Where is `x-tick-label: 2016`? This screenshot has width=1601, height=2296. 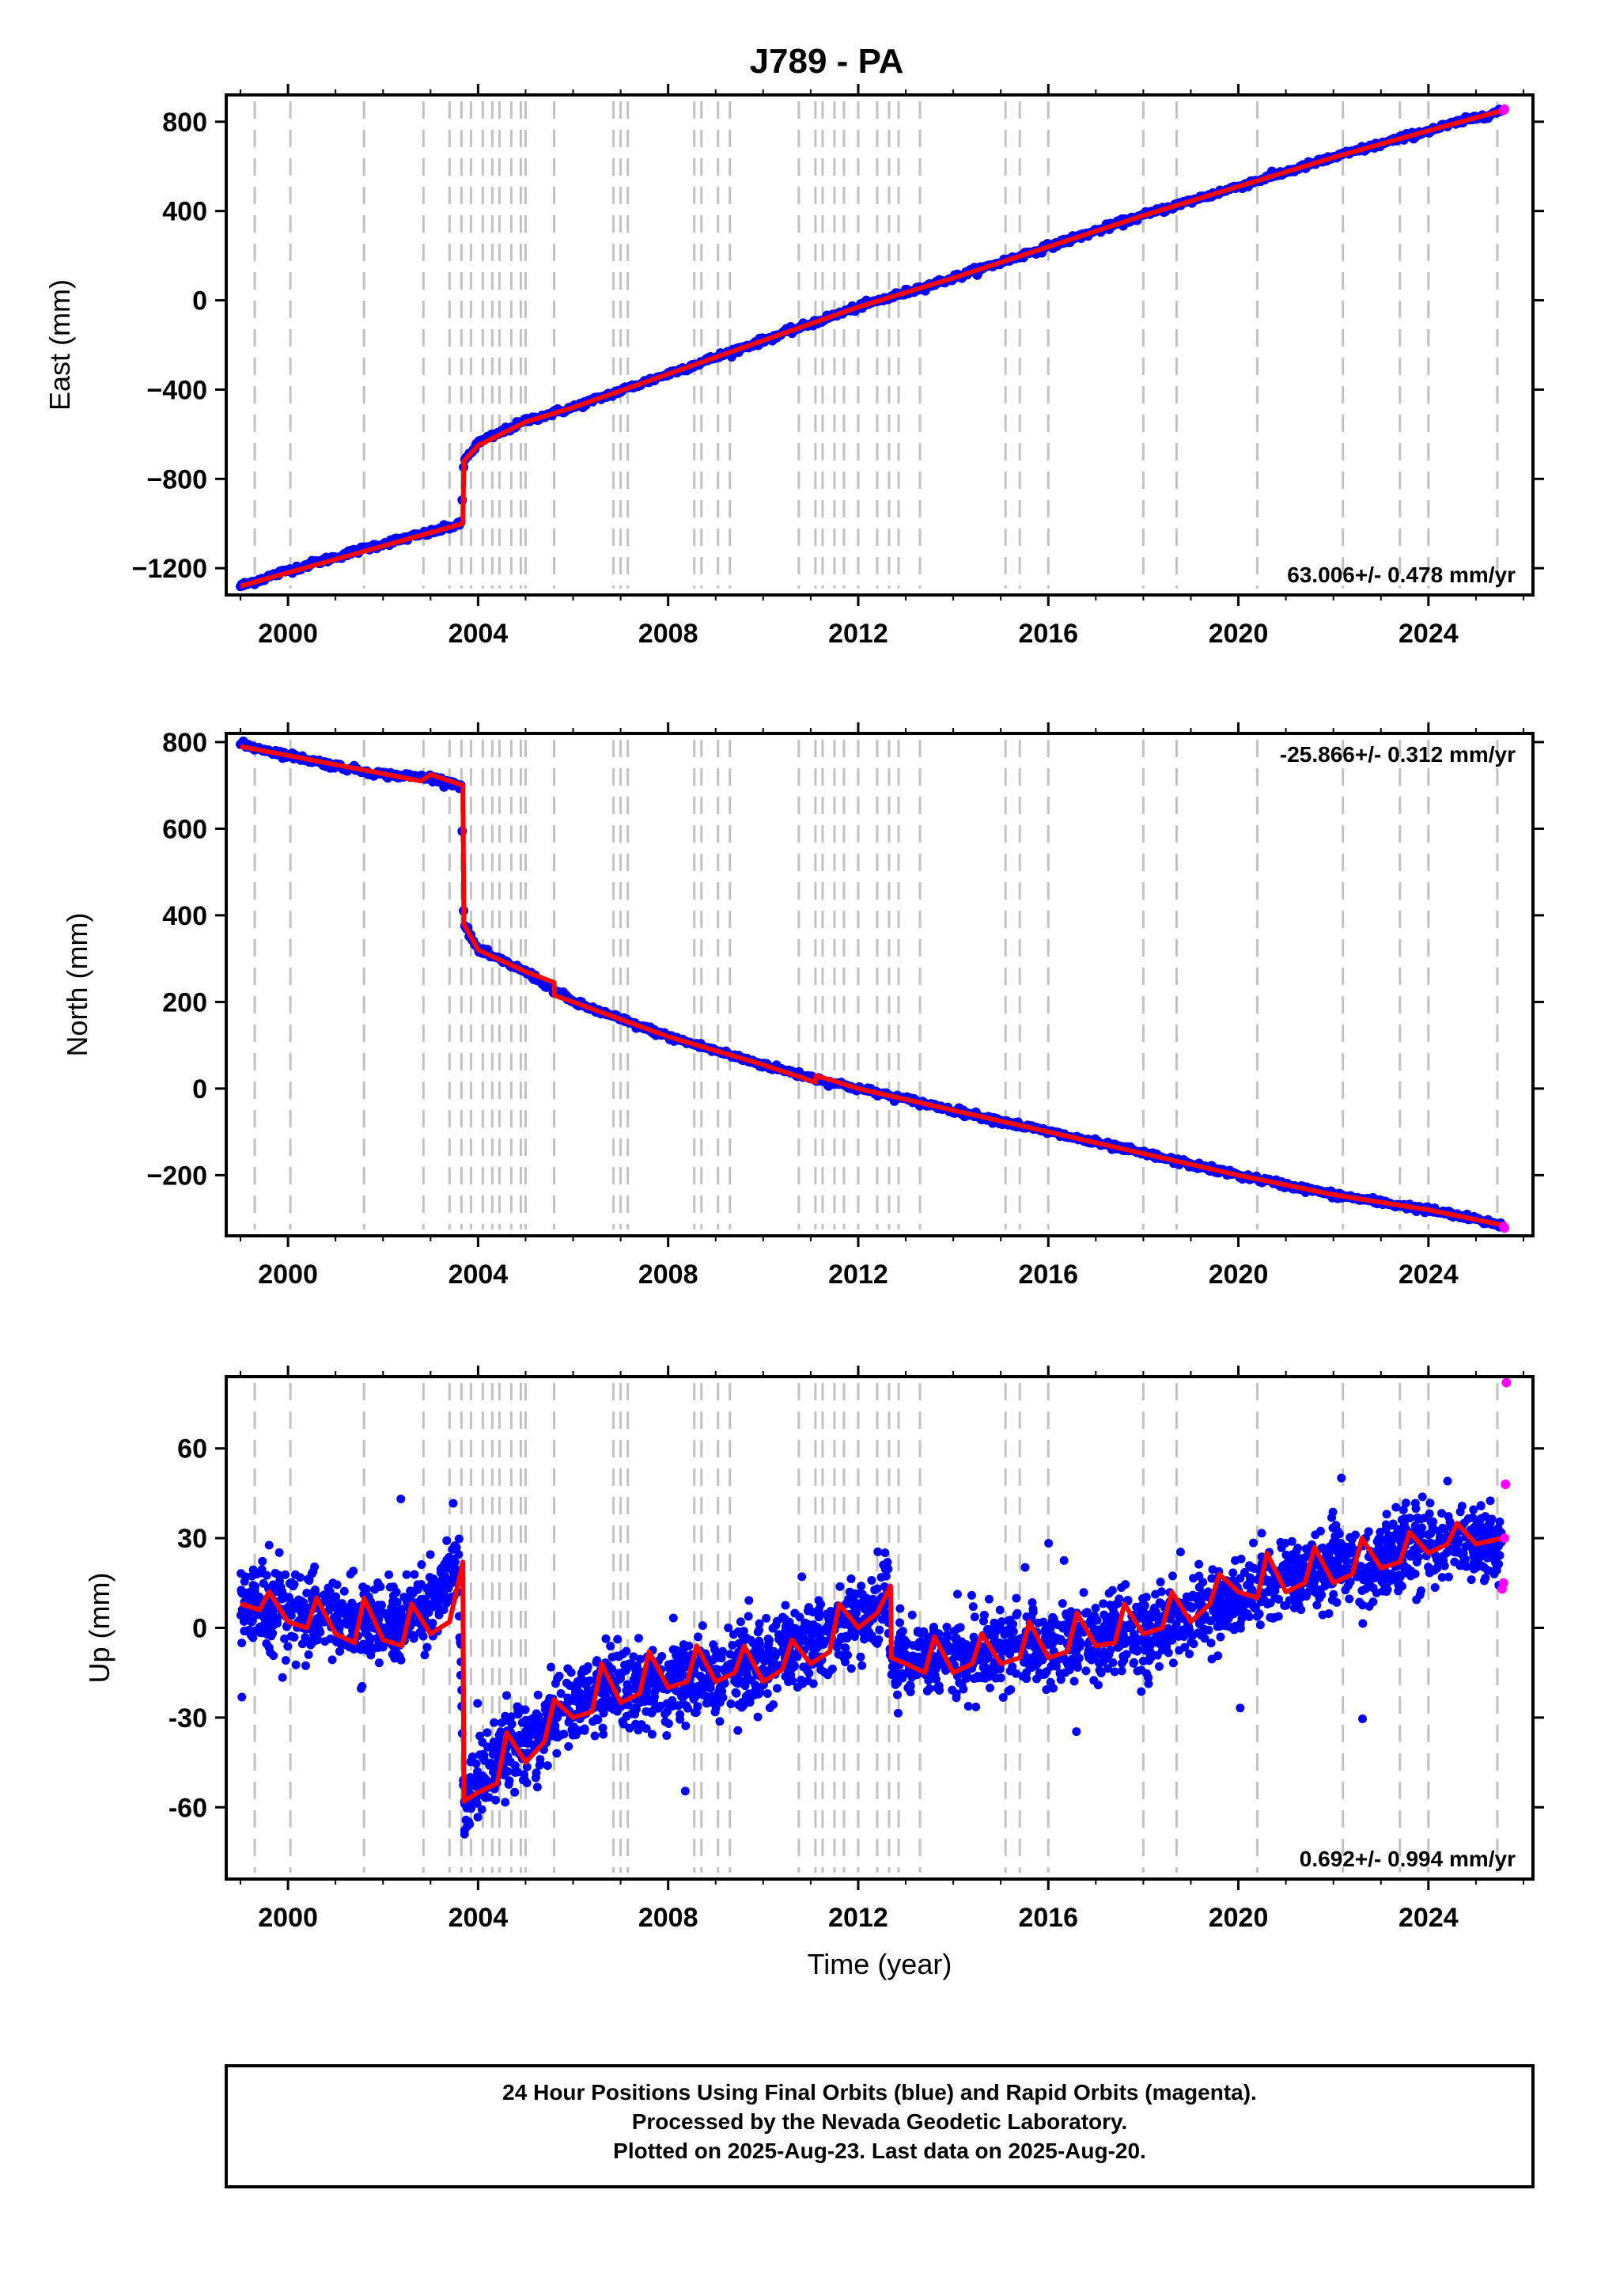 x-tick-label: 2016 is located at coordinates (1048, 634).